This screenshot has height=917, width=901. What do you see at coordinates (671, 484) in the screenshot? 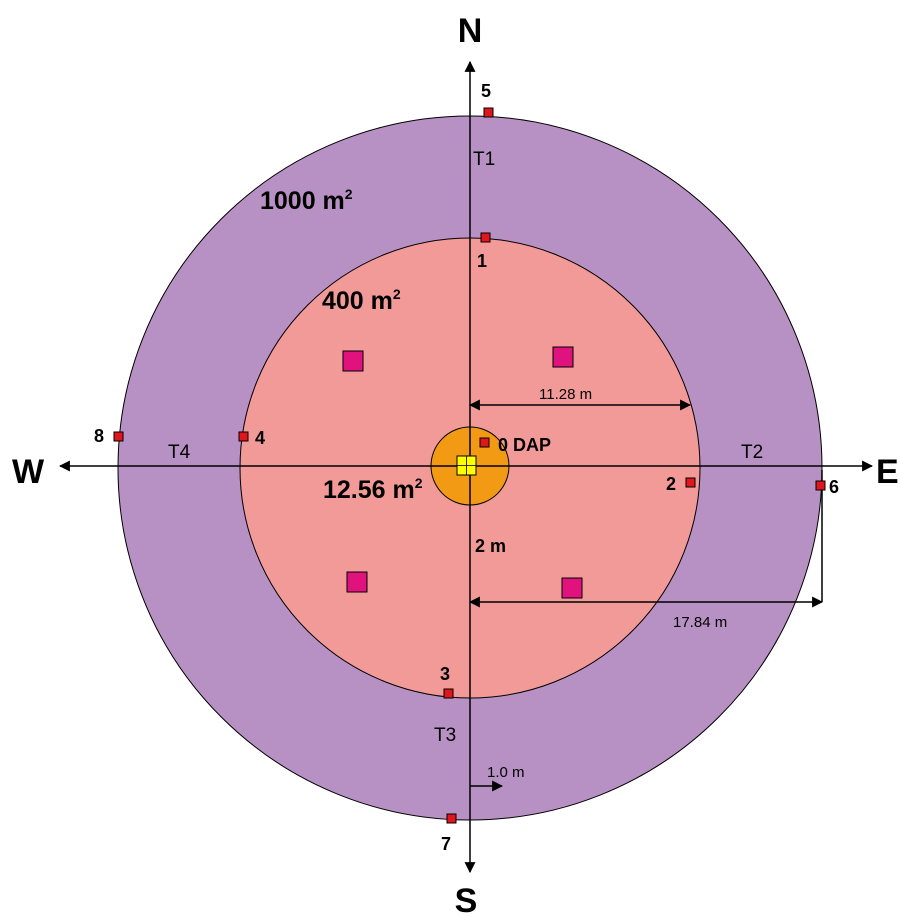
I see `point-label-2: 2` at bounding box center [671, 484].